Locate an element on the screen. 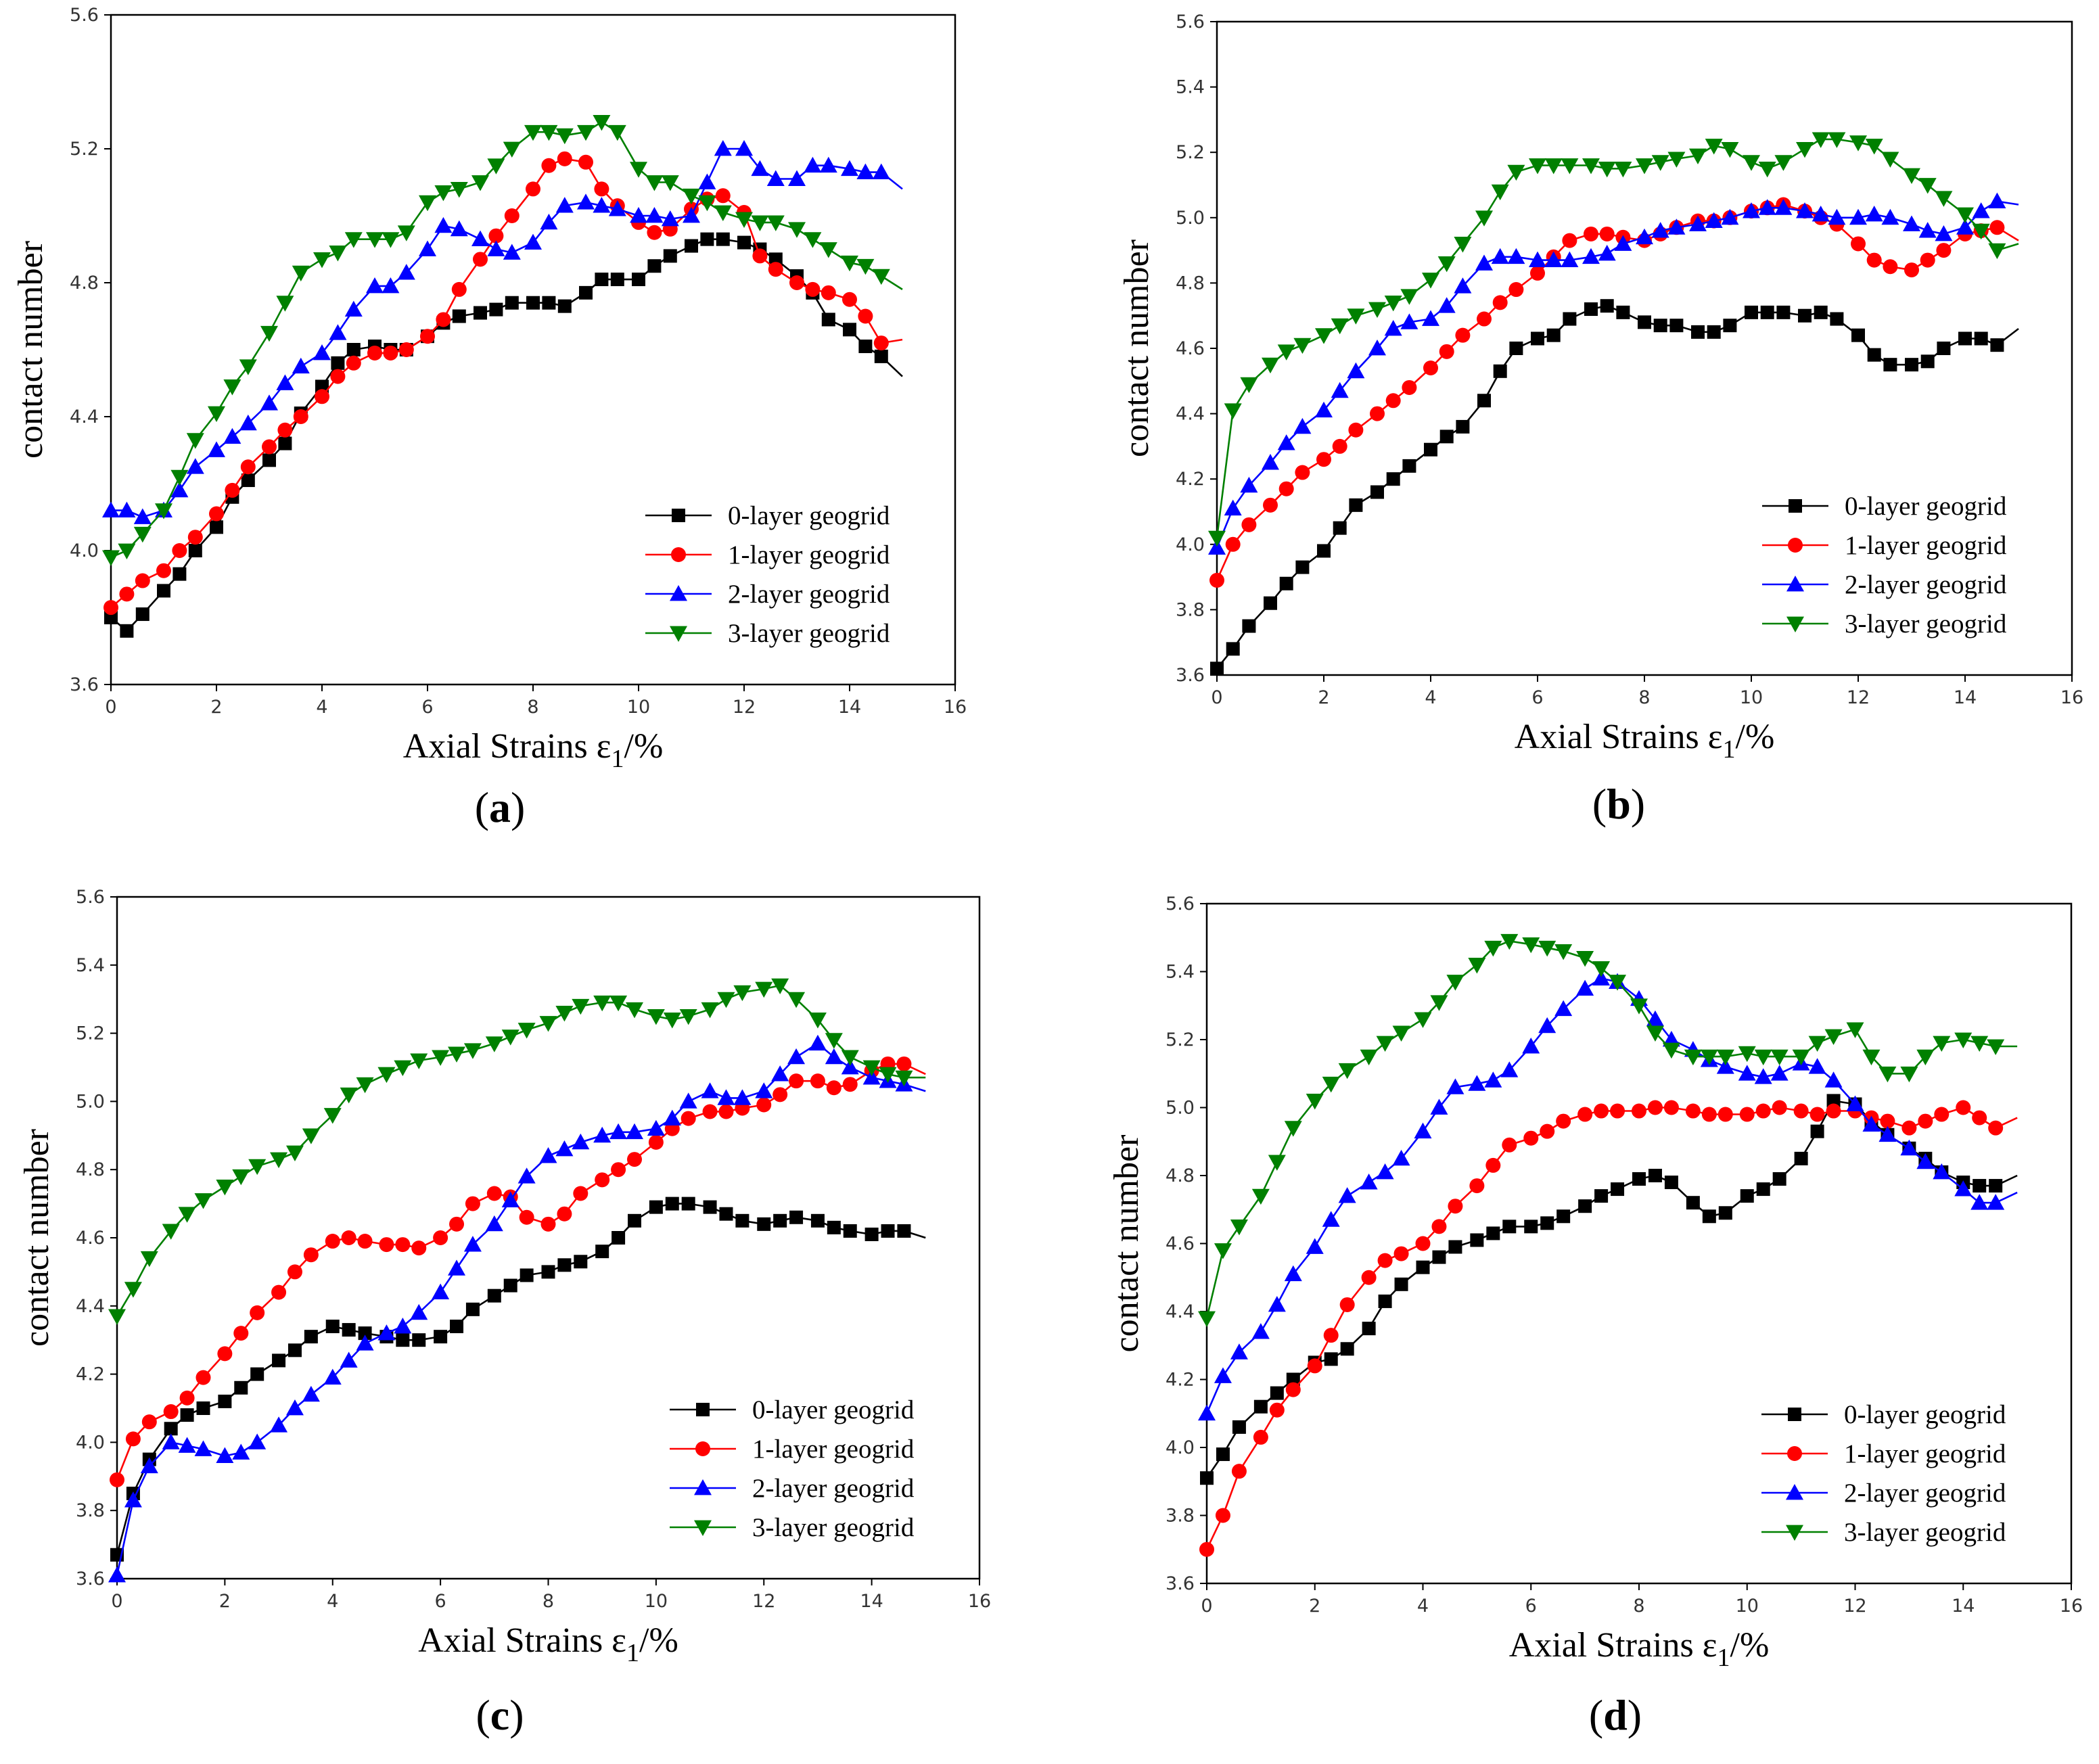  legend-entry: 2-layer geogrid is located at coordinates (1884, 584).